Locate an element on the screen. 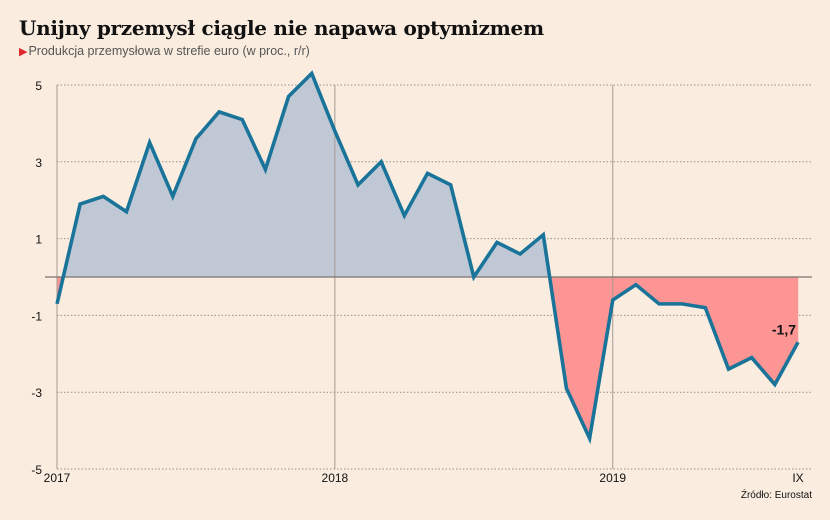 The width and height of the screenshot is (830, 520). y-tick-label: -3 is located at coordinates (36, 393).